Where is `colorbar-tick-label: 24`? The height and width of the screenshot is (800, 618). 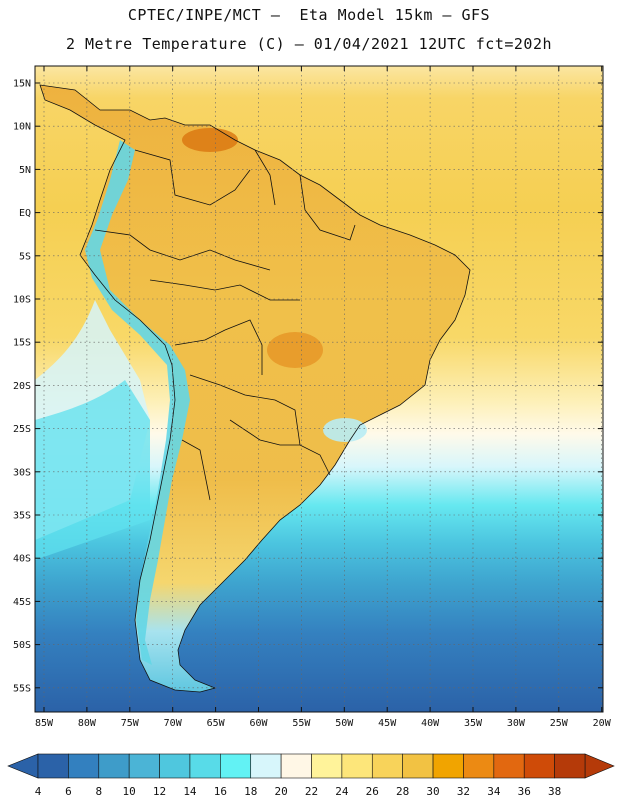 colorbar-tick-label: 24 is located at coordinates (342, 791).